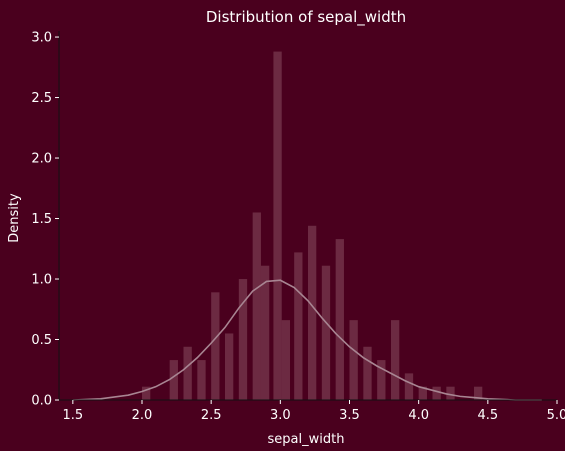 The image size is (565, 451). What do you see at coordinates (556, 415) in the screenshot?
I see `x-tick-label: 5.0` at bounding box center [556, 415].